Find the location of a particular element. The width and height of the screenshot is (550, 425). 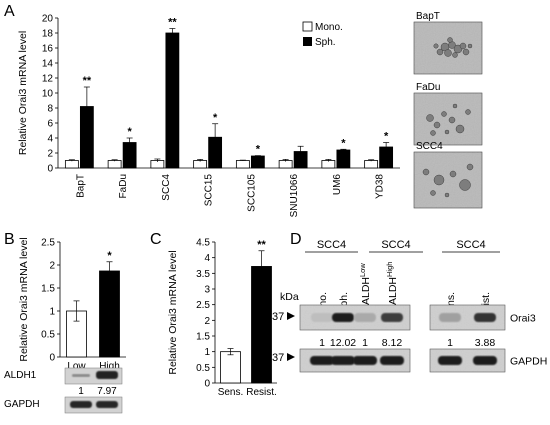

legend-label-sph: Sph. is located at coordinates (325, 42).